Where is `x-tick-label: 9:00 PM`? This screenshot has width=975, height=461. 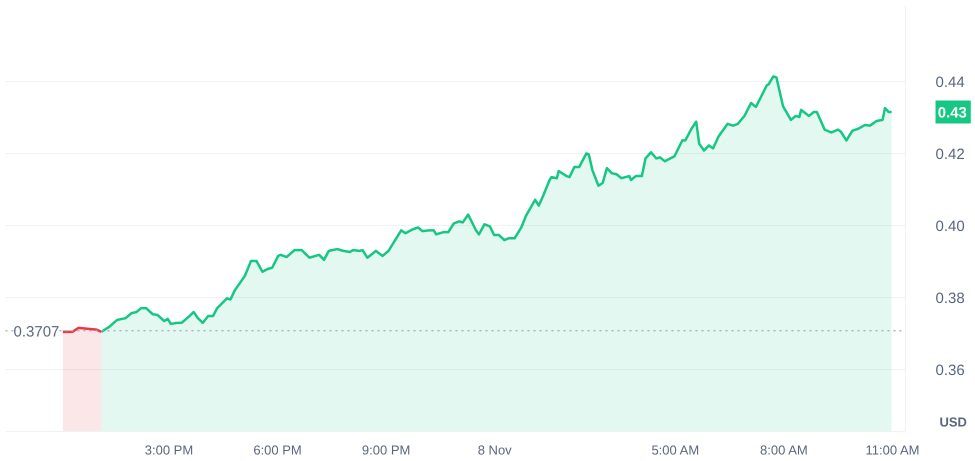 x-tick-label: 9:00 PM is located at coordinates (386, 450).